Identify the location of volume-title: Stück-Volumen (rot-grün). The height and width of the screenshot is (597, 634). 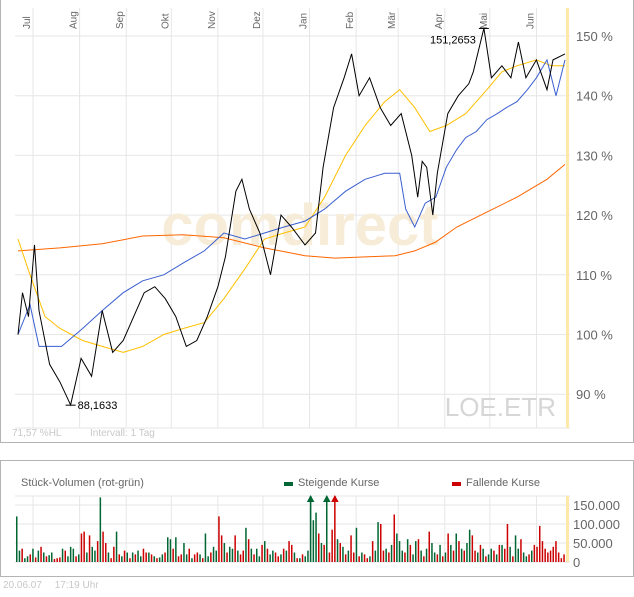
(82, 483).